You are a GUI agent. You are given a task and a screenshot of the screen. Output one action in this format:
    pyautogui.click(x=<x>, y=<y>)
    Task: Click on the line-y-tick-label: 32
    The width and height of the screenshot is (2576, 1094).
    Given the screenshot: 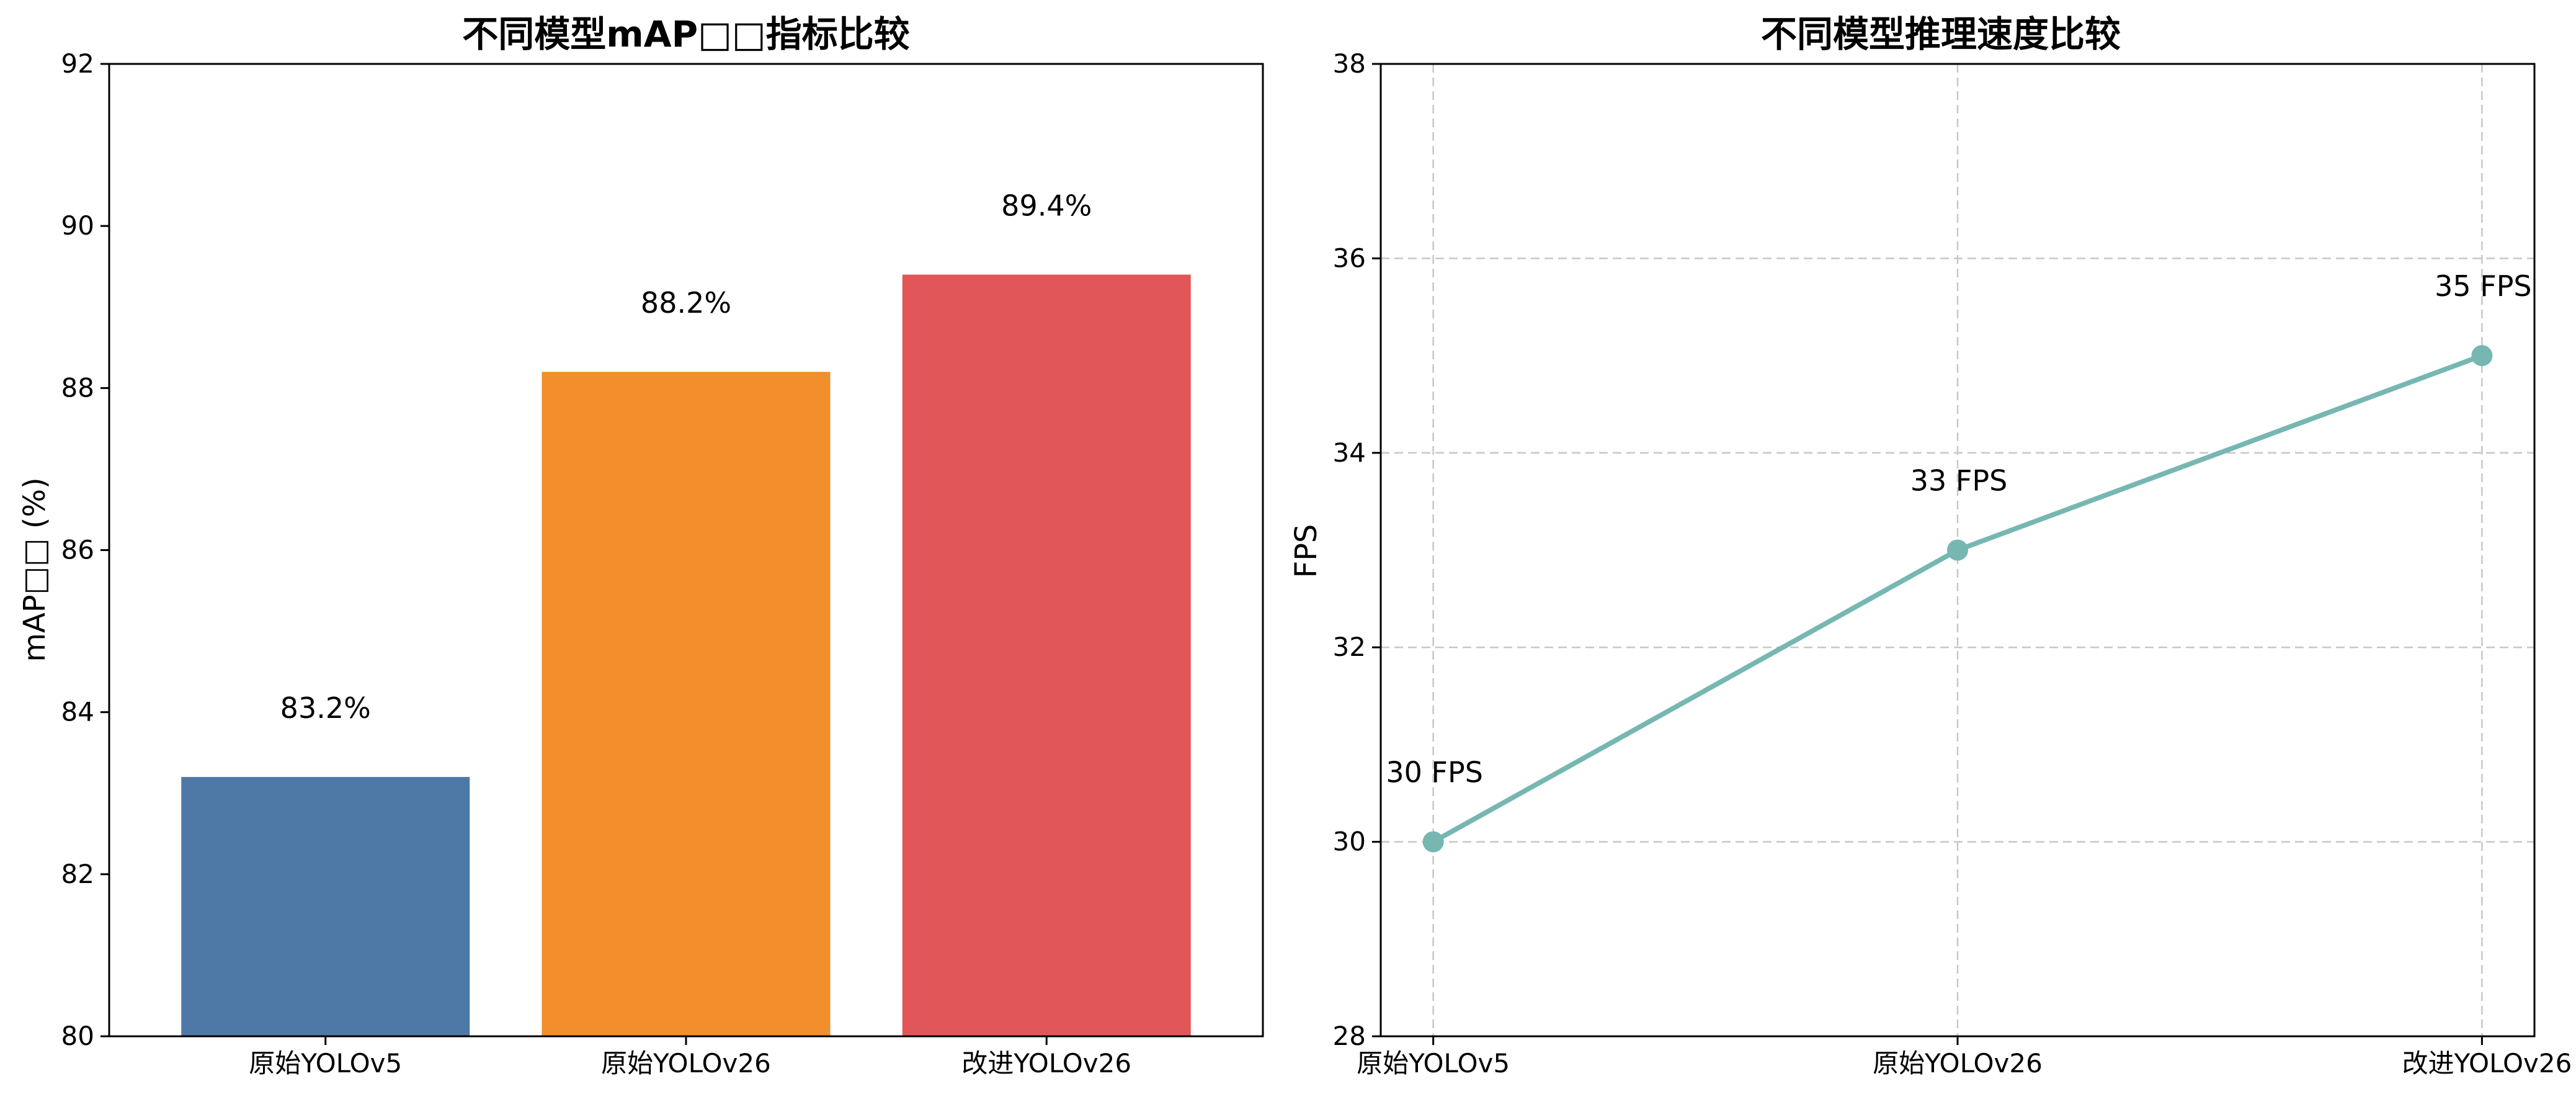 What is the action you would take?
    pyautogui.click(x=1350, y=647)
    